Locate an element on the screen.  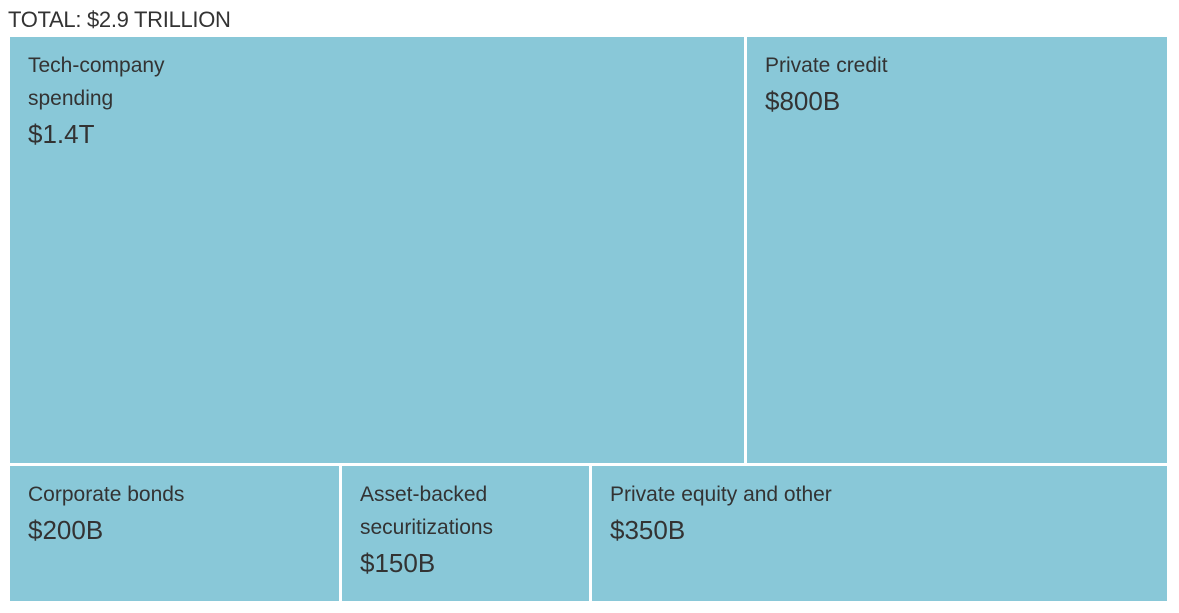
chart-title: TOTAL: $2.9 TRILLION is located at coordinates (119, 19).